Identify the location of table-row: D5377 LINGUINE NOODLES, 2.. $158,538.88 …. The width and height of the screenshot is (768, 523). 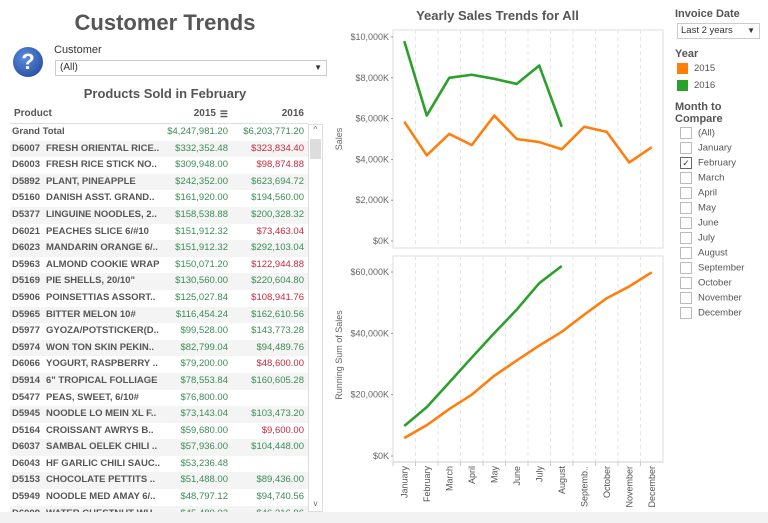
(159, 215).